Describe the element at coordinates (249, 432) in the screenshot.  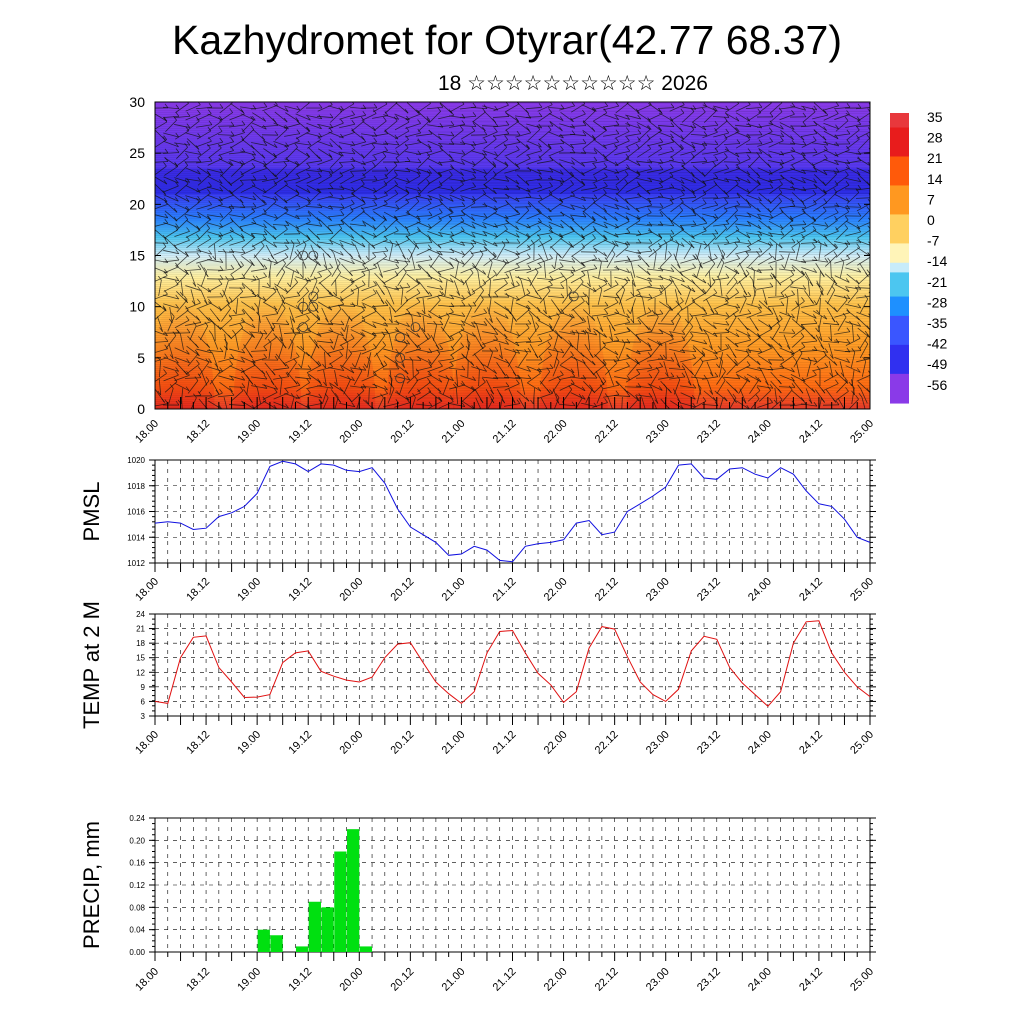
I see `x-tick-label: 19.00` at that location.